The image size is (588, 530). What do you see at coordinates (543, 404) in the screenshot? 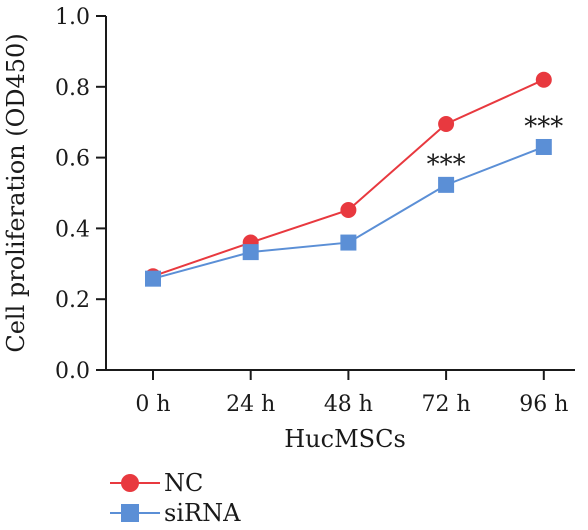
I see `x-tick-label: 96 h` at bounding box center [543, 404].